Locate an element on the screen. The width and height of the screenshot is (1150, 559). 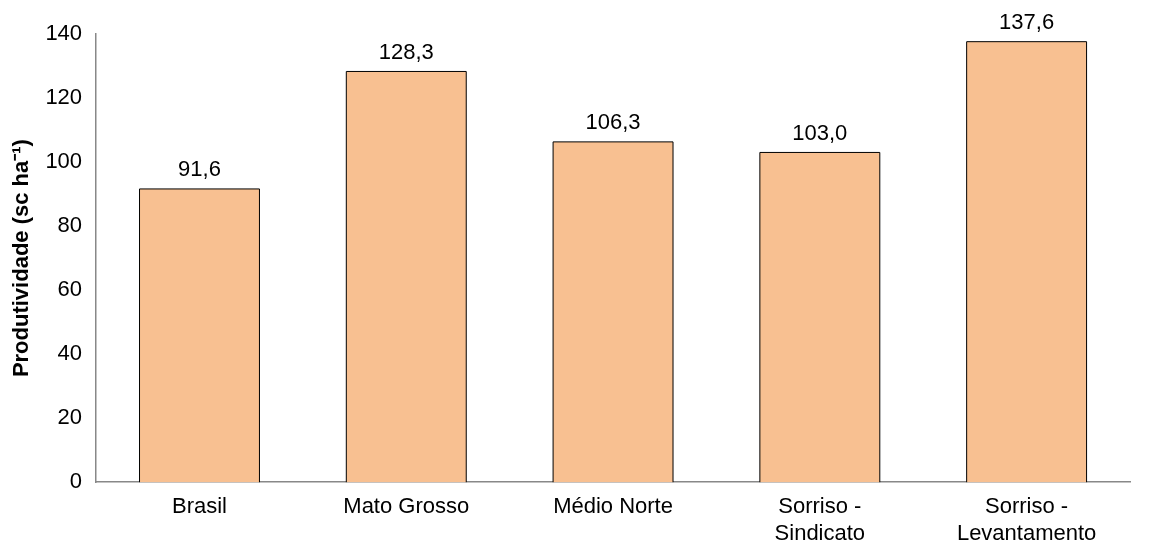
y-tick-label: 0 is located at coordinates (76, 481).